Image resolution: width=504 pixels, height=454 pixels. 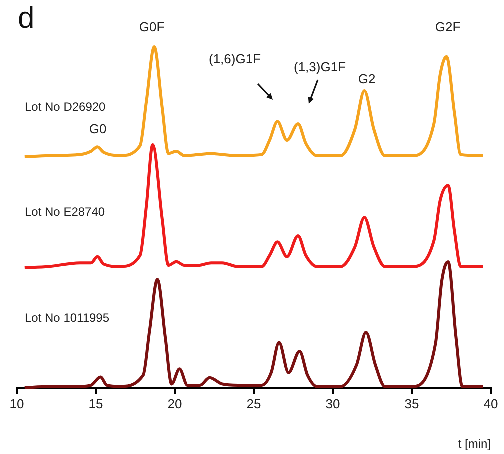 I want to click on text: G0F, so click(x=152, y=27).